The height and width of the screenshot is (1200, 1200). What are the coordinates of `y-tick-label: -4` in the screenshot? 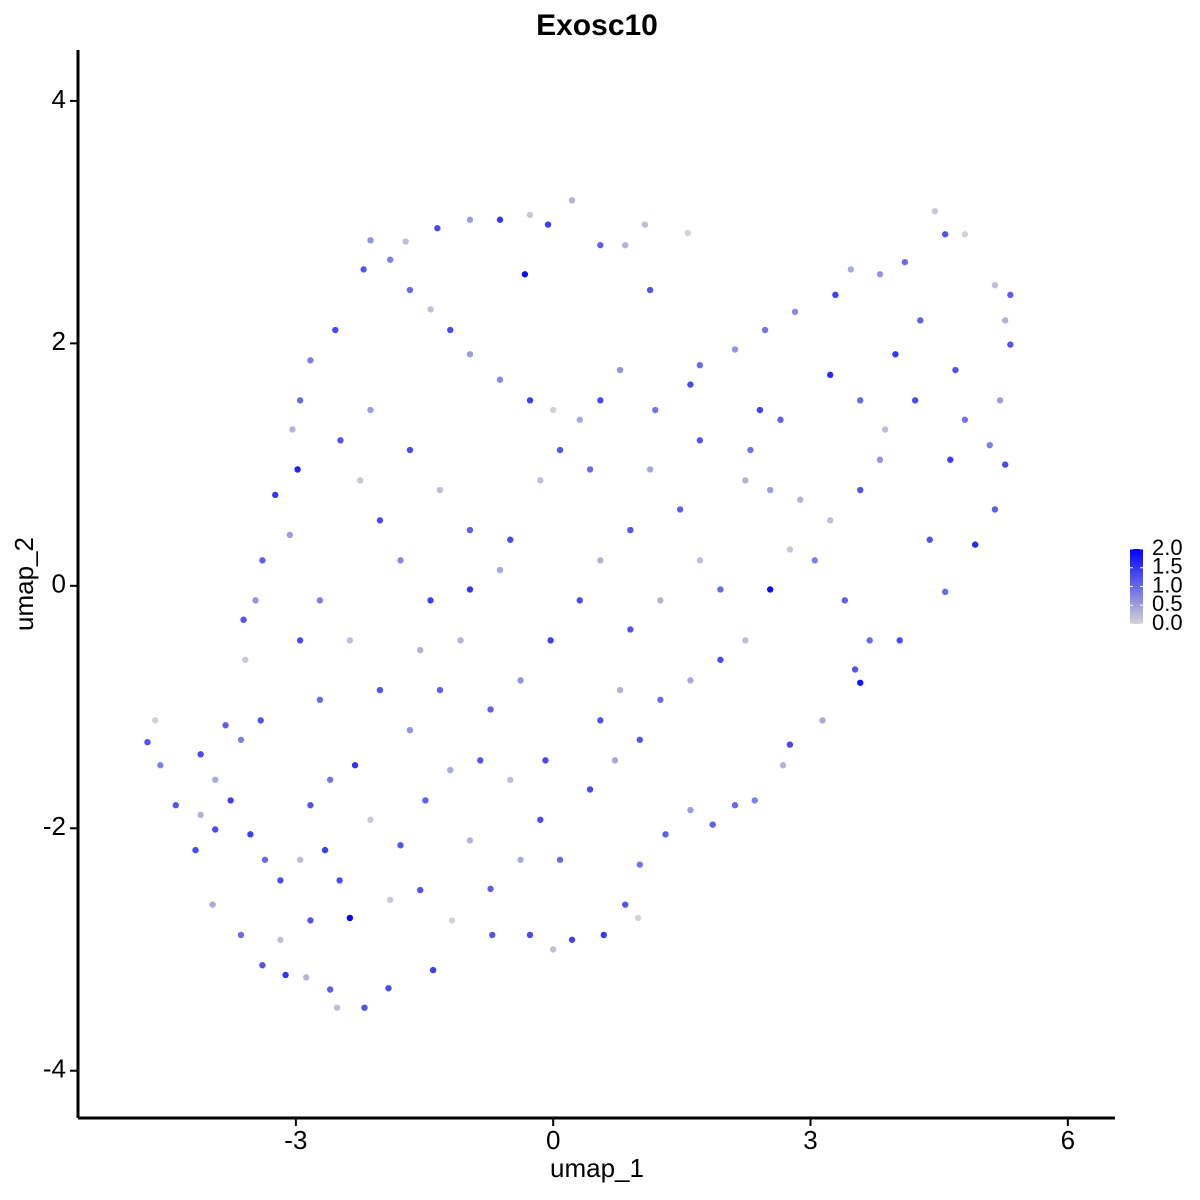 It's located at (54, 1069).